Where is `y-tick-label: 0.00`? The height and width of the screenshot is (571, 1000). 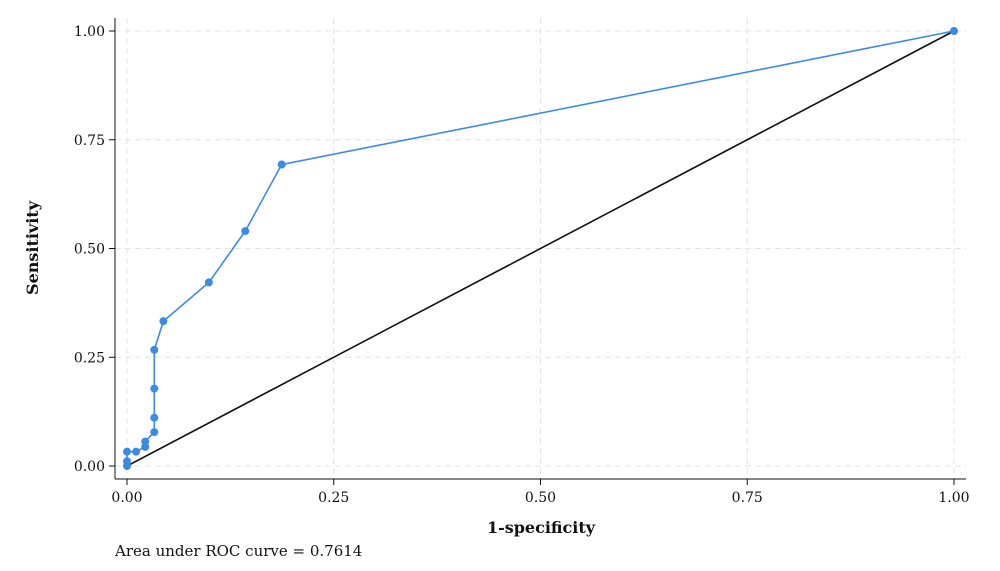 y-tick-label: 0.00 is located at coordinates (89, 467).